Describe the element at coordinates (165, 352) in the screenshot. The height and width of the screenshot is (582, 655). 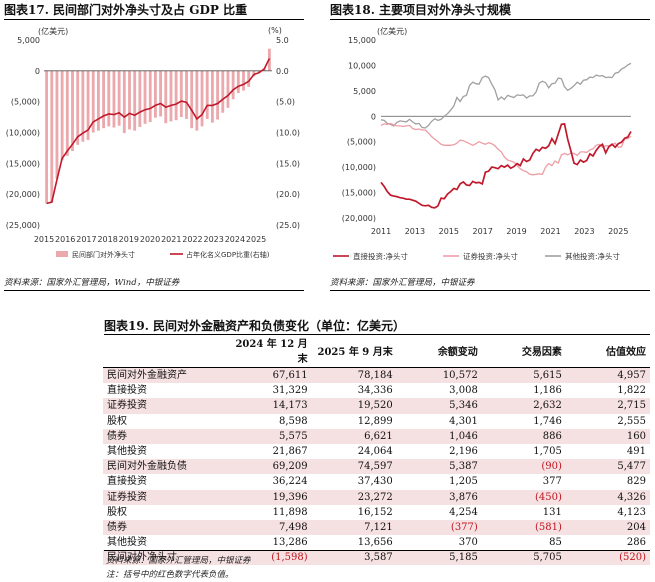
I see `header-label` at that location.